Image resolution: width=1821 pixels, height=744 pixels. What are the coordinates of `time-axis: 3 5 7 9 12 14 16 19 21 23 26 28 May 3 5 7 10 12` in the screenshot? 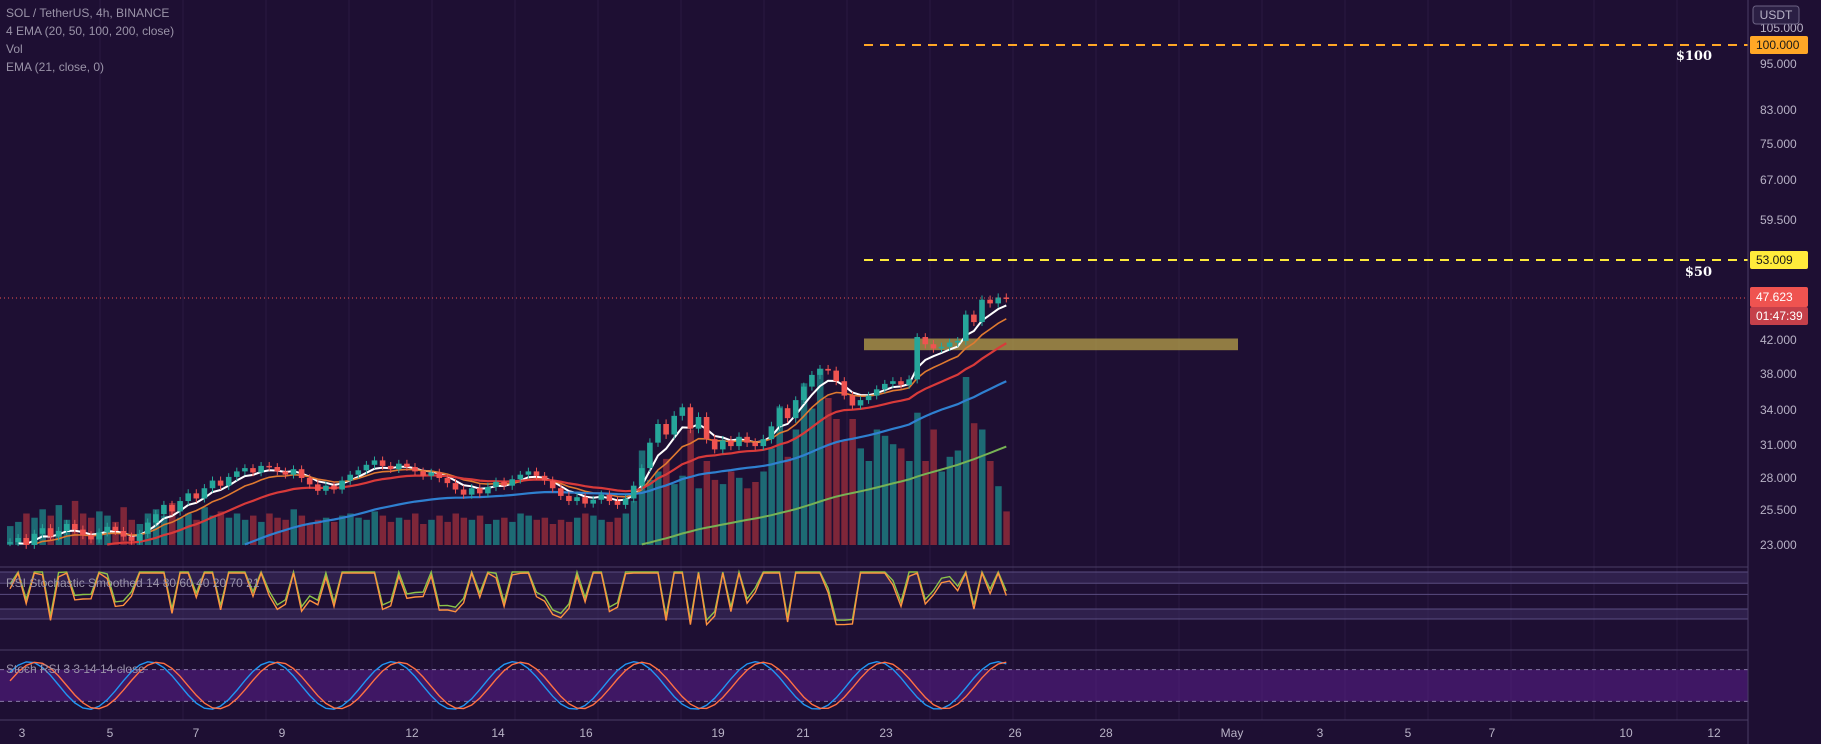 It's located at (870, 733).